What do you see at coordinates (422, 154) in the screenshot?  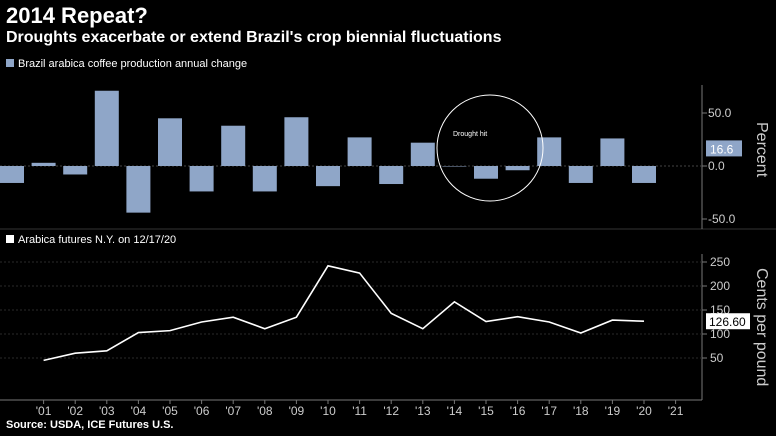 I see `bar-'13` at bounding box center [422, 154].